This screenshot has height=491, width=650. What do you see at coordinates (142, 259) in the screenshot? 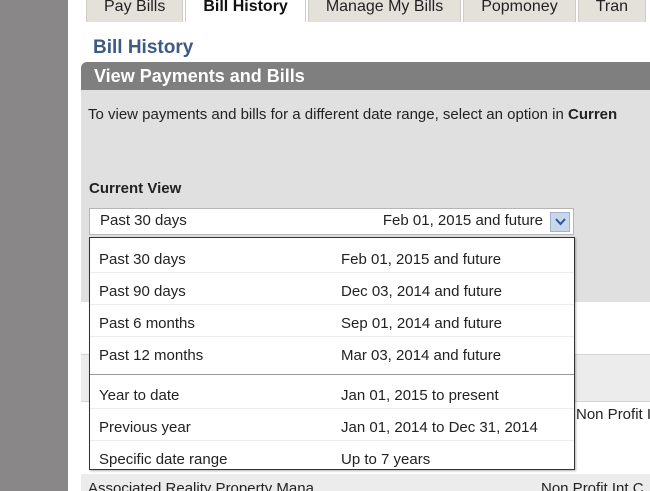
I see `option-label: Past 30 days` at bounding box center [142, 259].